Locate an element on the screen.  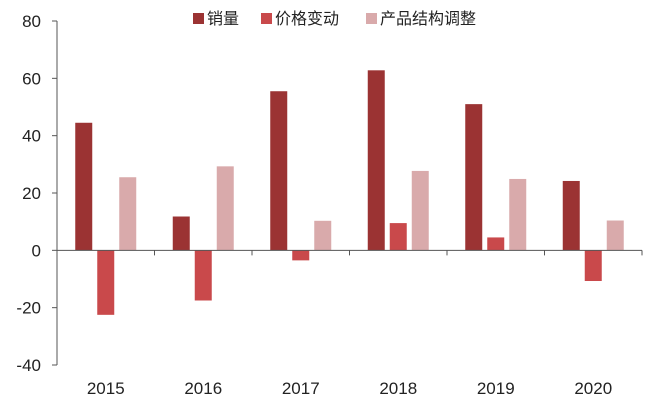
legend-label: 销量 is located at coordinates (223, 18).